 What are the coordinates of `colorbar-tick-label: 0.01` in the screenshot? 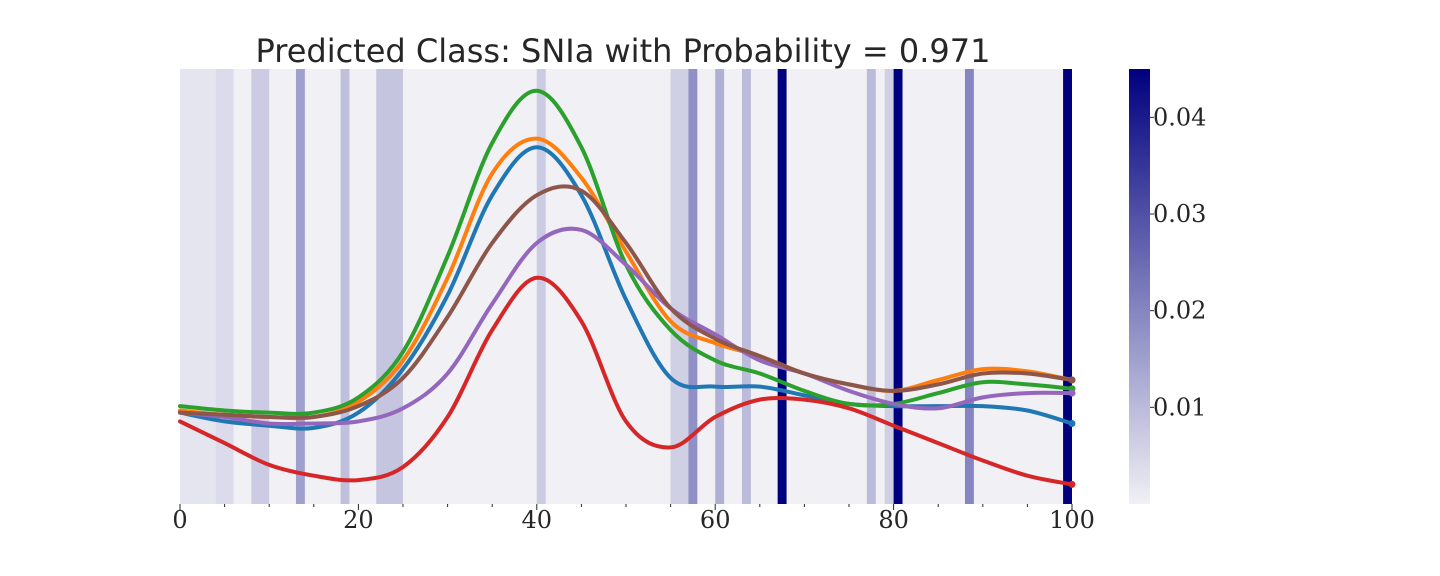 It's located at (1179, 407).